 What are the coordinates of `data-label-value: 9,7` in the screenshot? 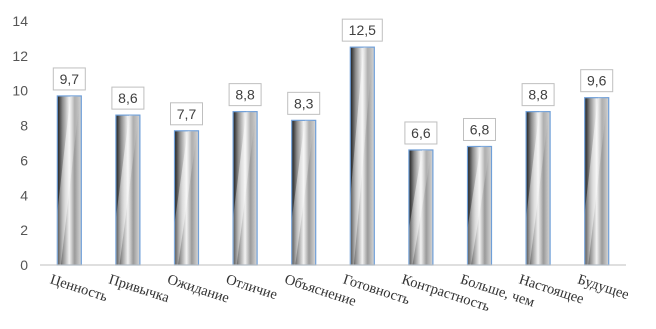 It's located at (70, 79).